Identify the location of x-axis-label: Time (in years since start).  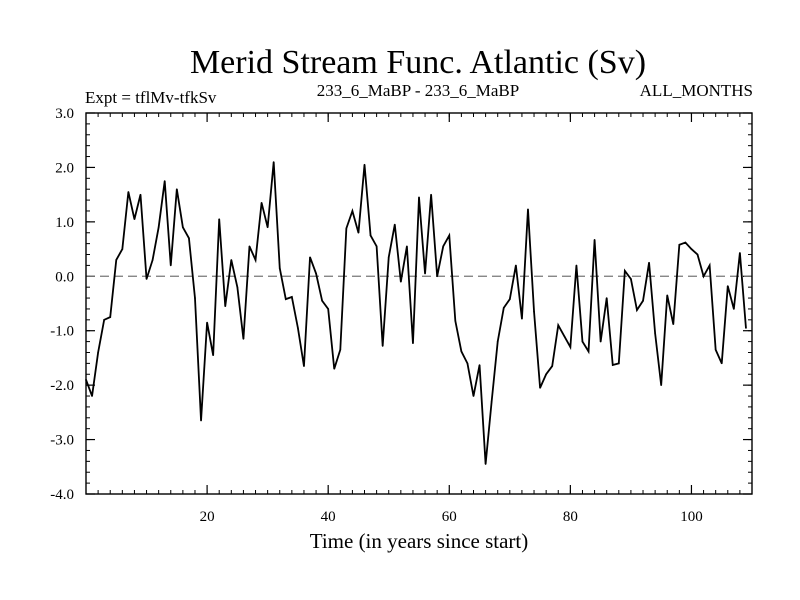
(419, 541).